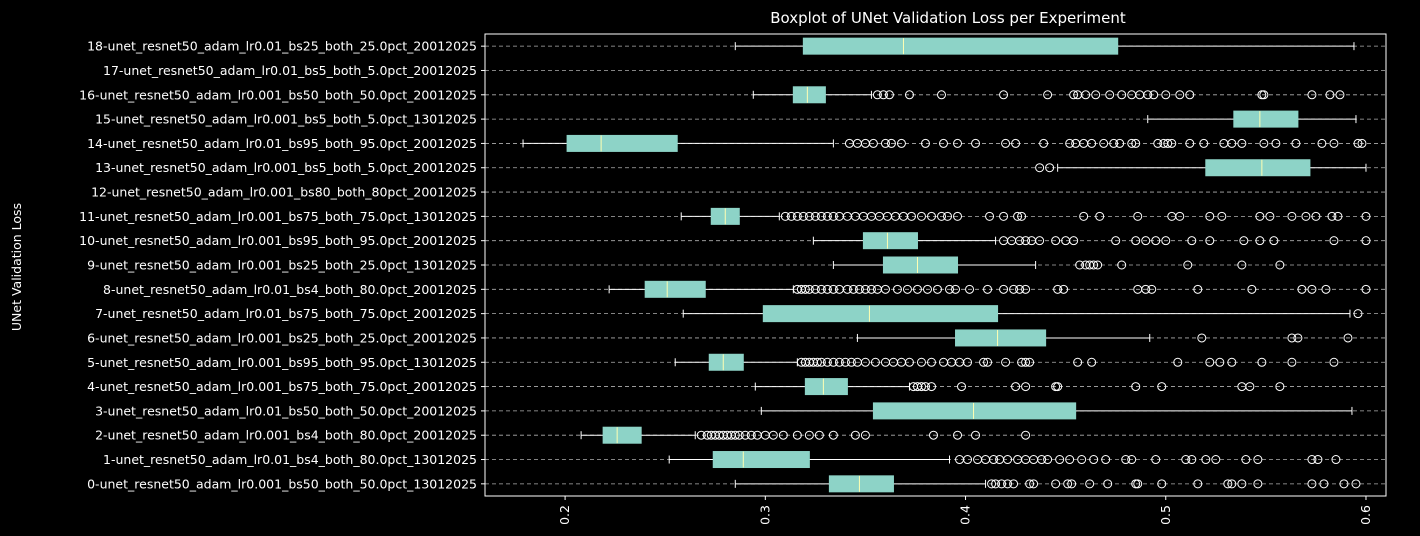 The width and height of the screenshot is (1420, 536). Describe the element at coordinates (764, 515) in the screenshot. I see `x-tick-label: 0.3` at that location.